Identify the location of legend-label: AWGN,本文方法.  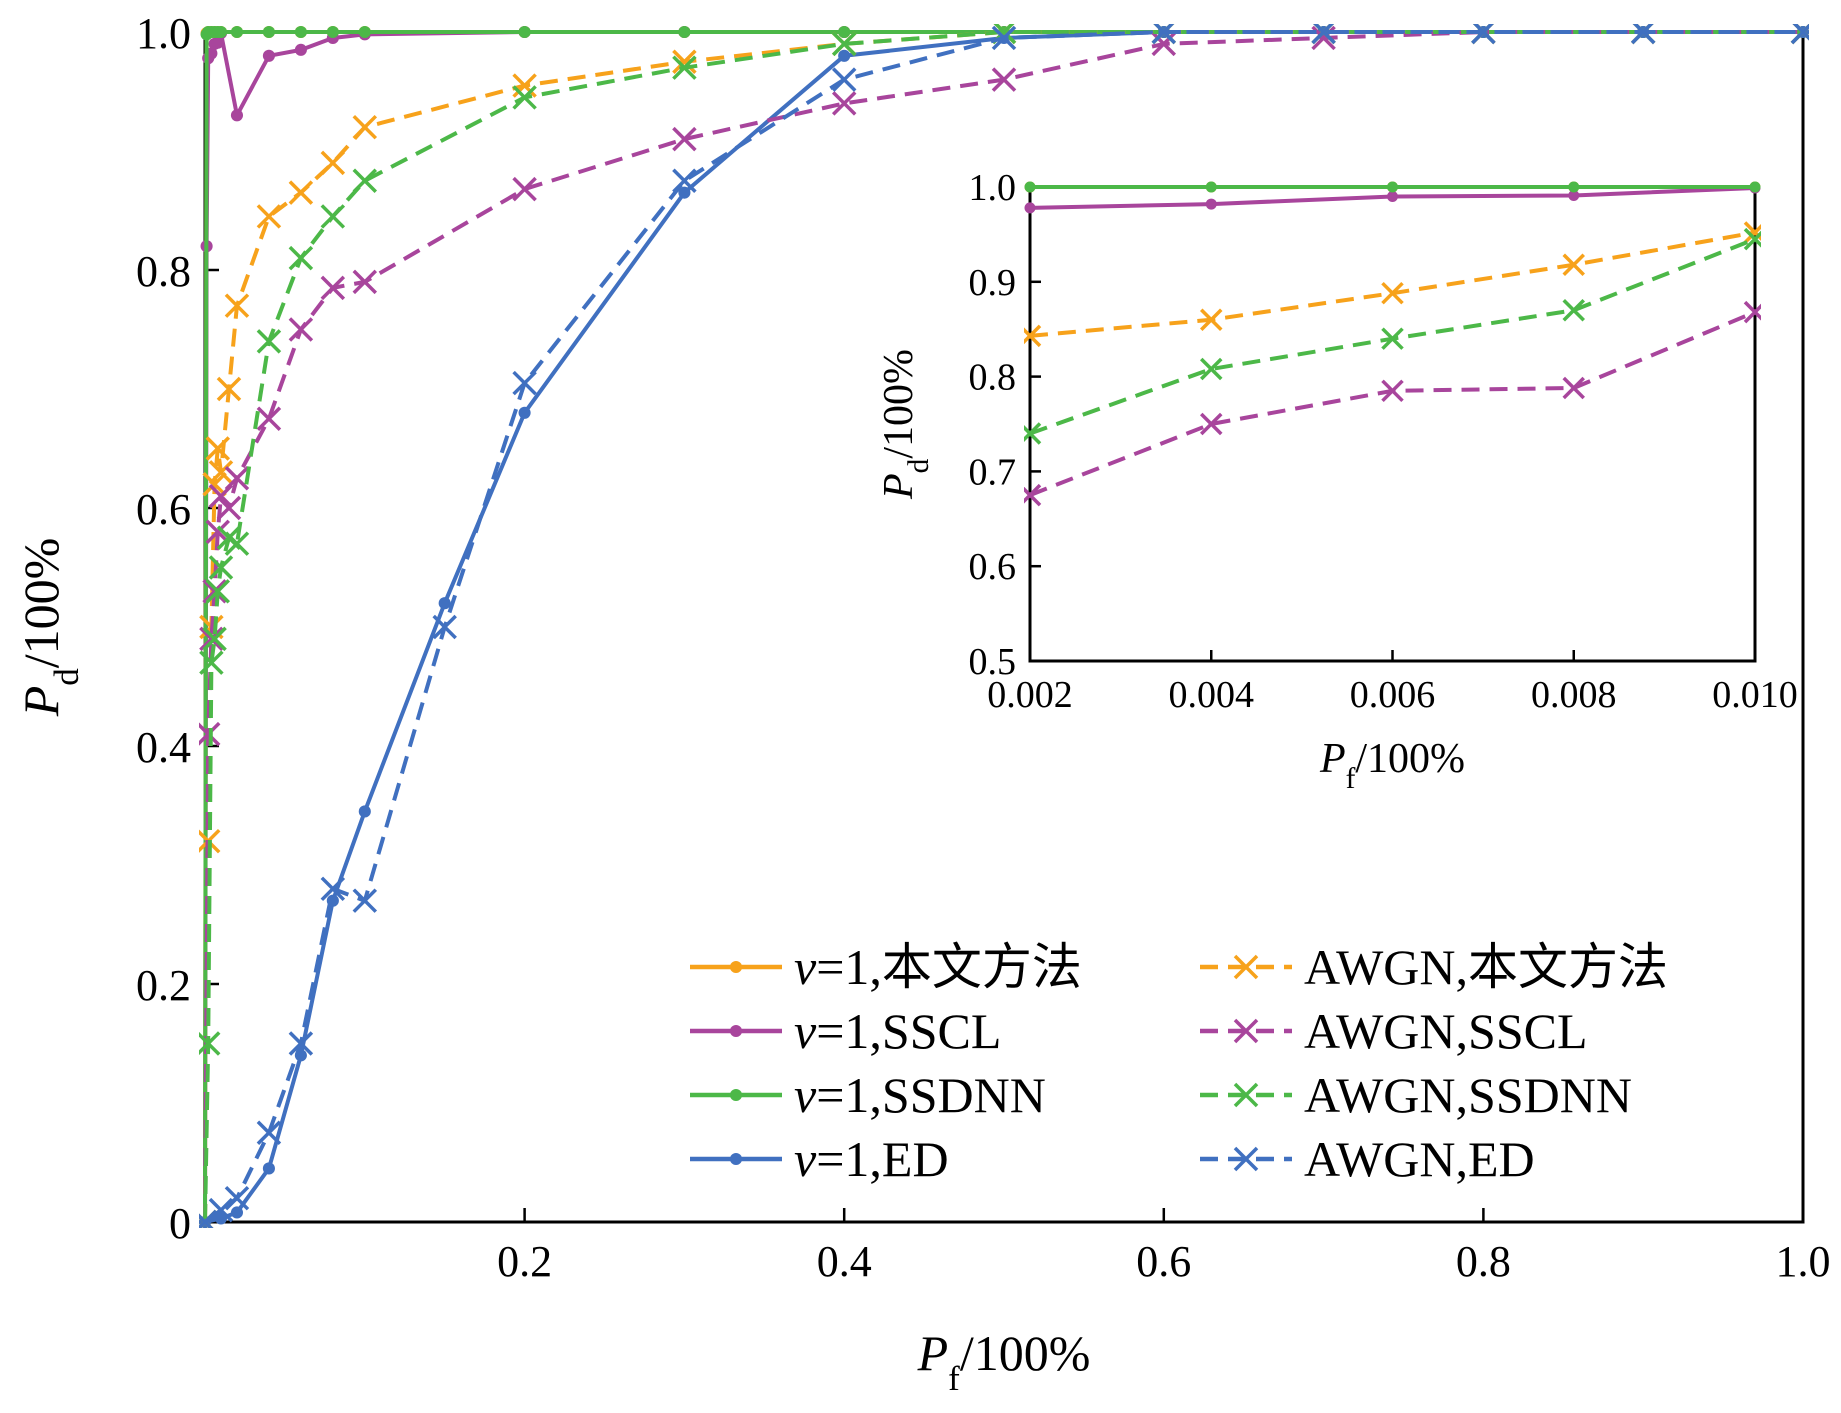
(1486, 967).